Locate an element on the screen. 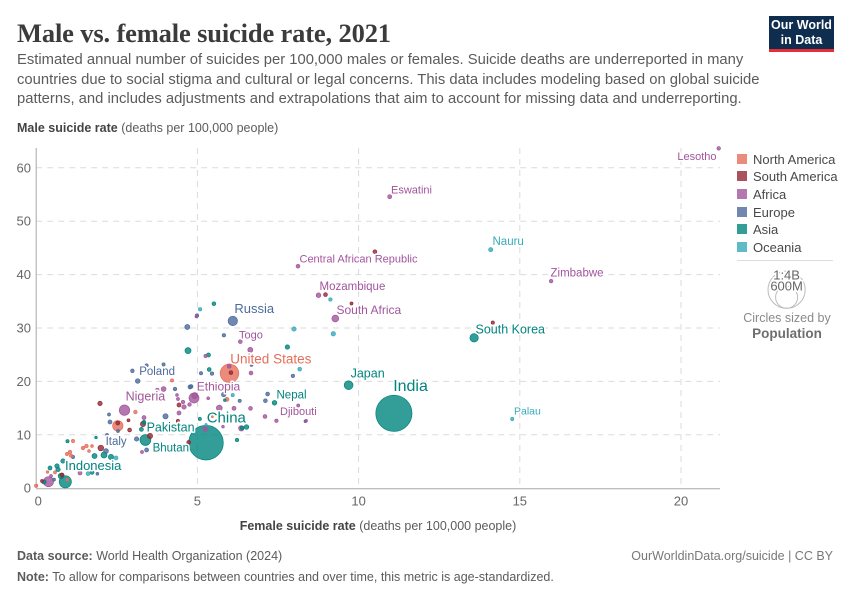 The height and width of the screenshot is (600, 850). svg-text: Togo is located at coordinates (251, 336).